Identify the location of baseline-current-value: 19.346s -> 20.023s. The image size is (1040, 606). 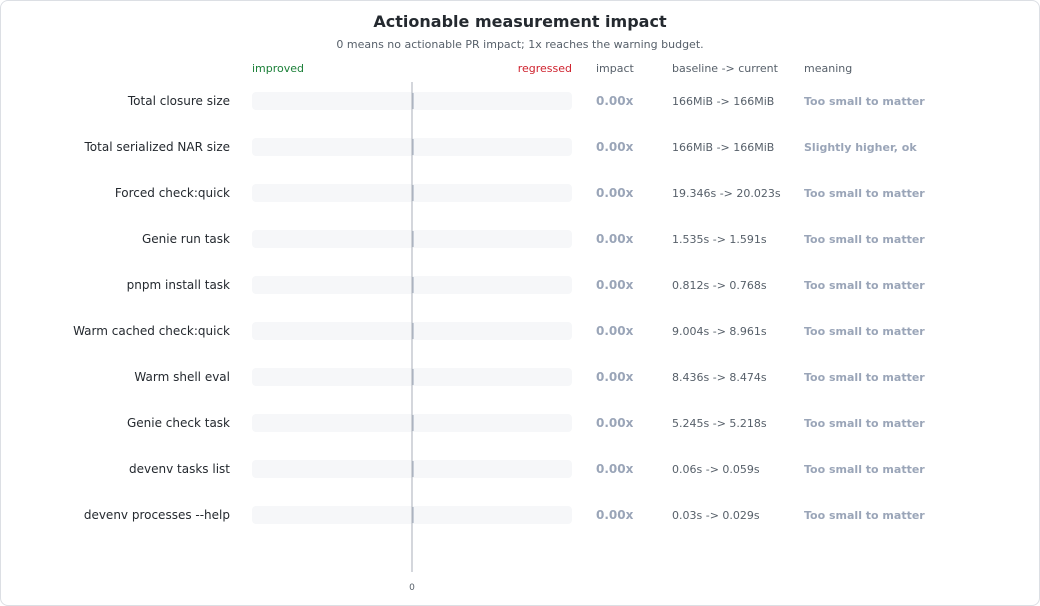
(726, 193).